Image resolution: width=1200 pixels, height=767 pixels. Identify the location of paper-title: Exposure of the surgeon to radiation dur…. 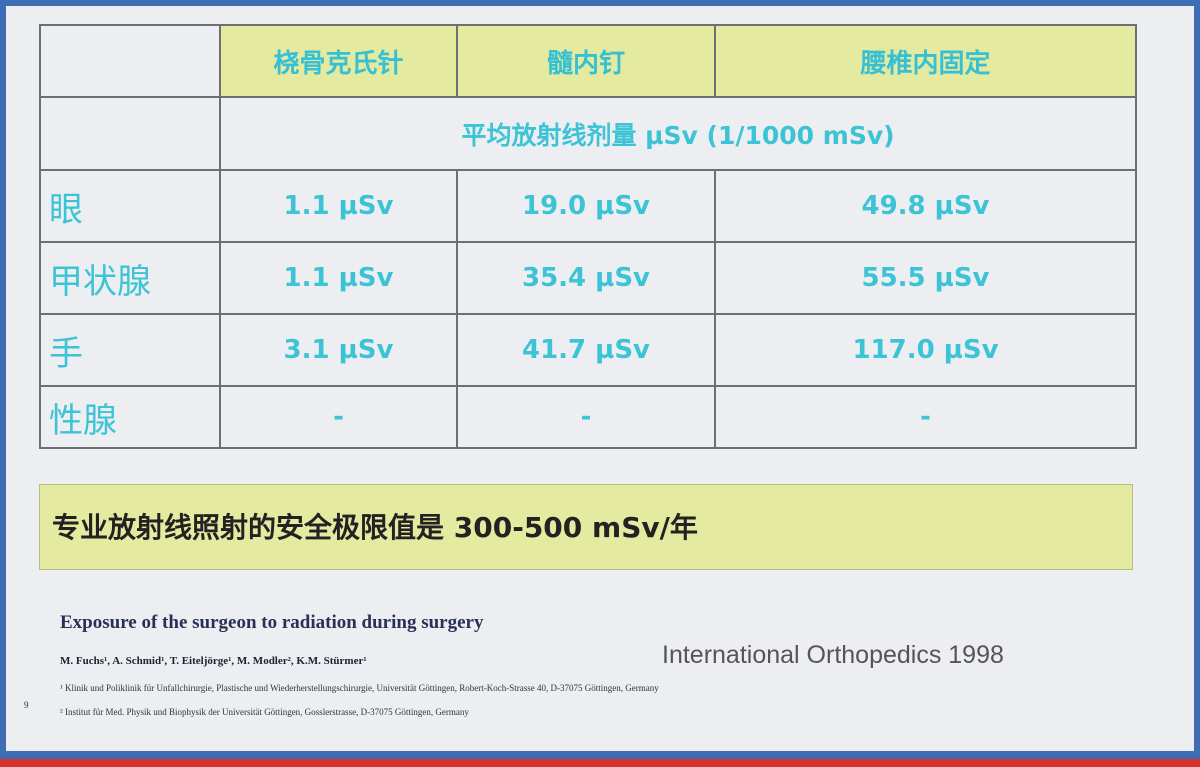
(272, 622).